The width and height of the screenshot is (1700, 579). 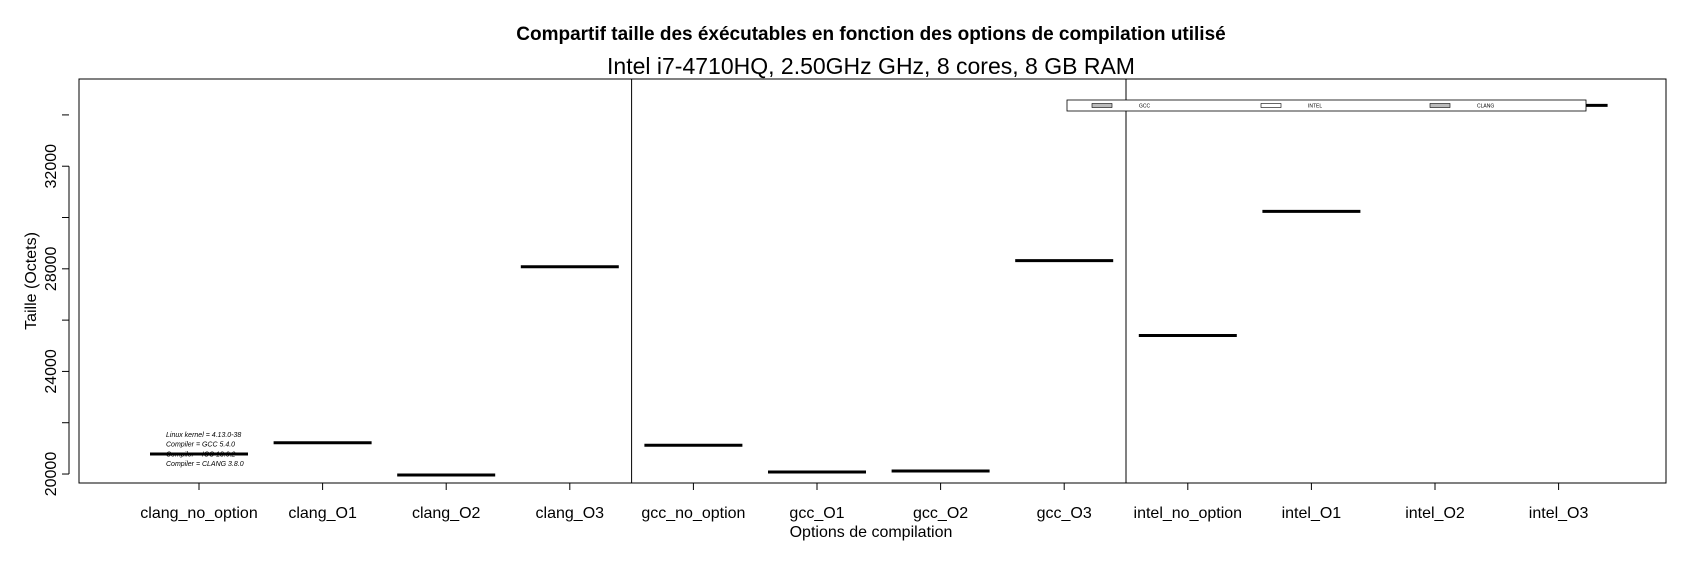 I want to click on x-tick-label: clang_O1, so click(x=322, y=513).